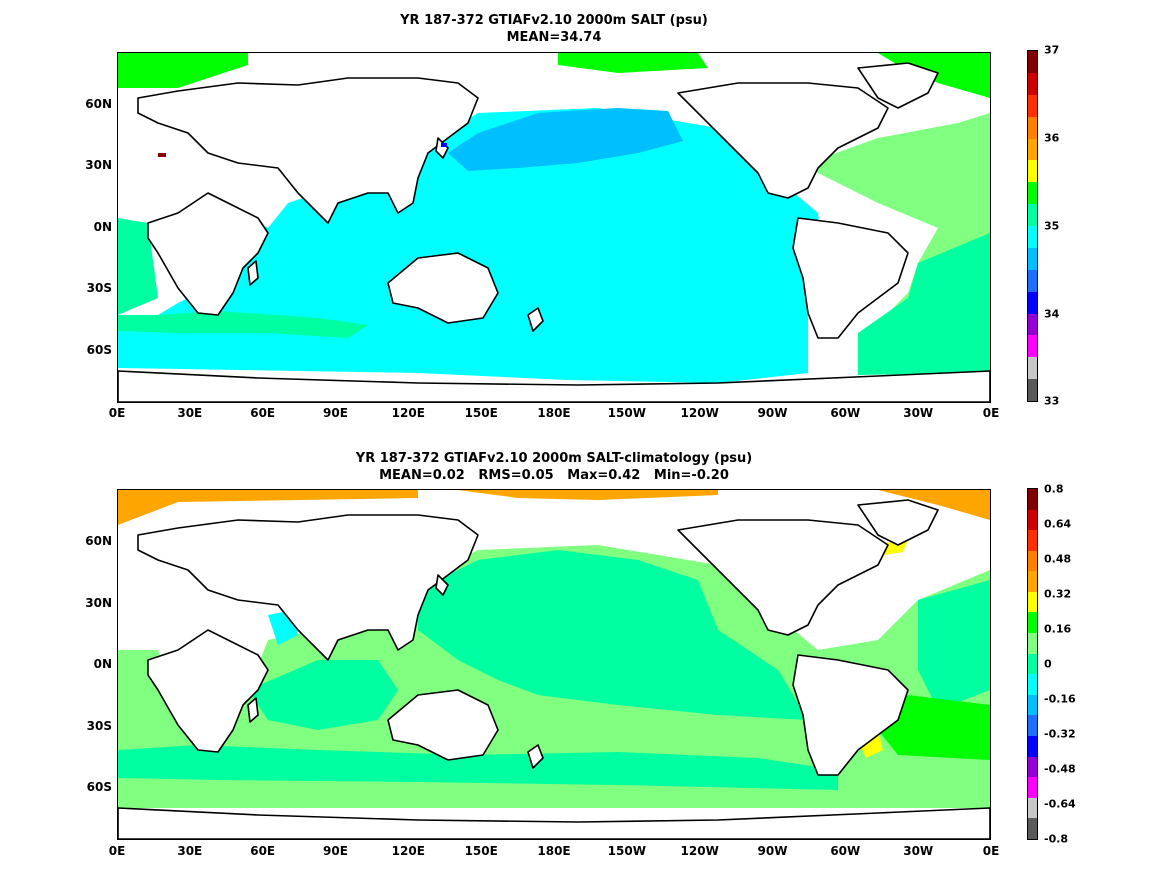 This screenshot has height=875, width=1167. I want to click on colorbar-label: 37, so click(1052, 50).